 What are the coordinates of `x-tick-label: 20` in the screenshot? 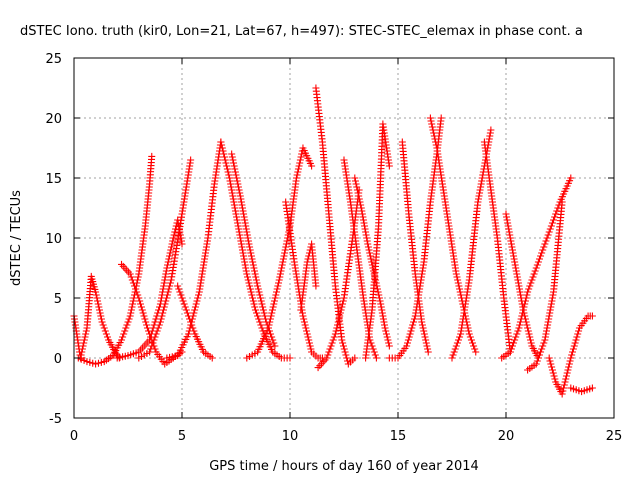 It's located at (506, 436).